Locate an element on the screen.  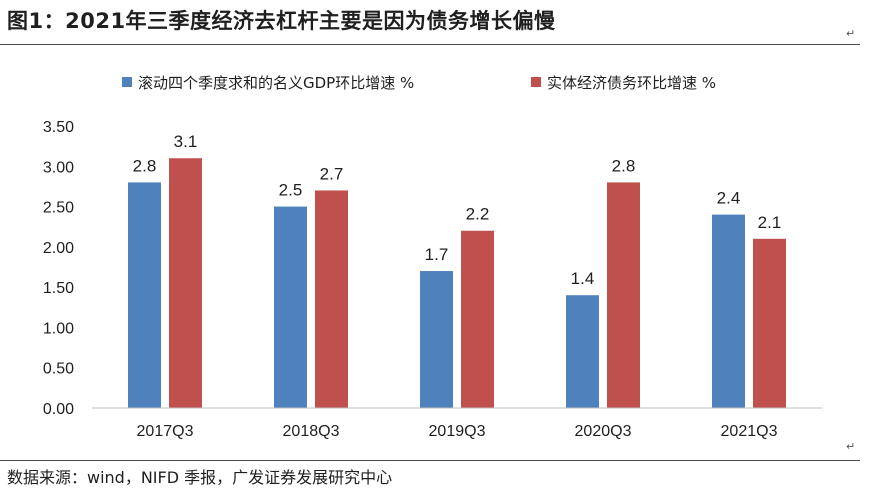
y-tick-label: 0.50 is located at coordinates (58, 369).